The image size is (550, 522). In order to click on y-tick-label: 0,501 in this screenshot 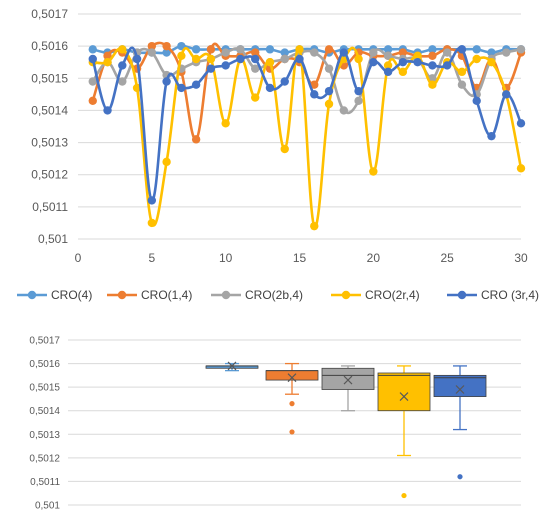, I will do `click(47, 506)`.